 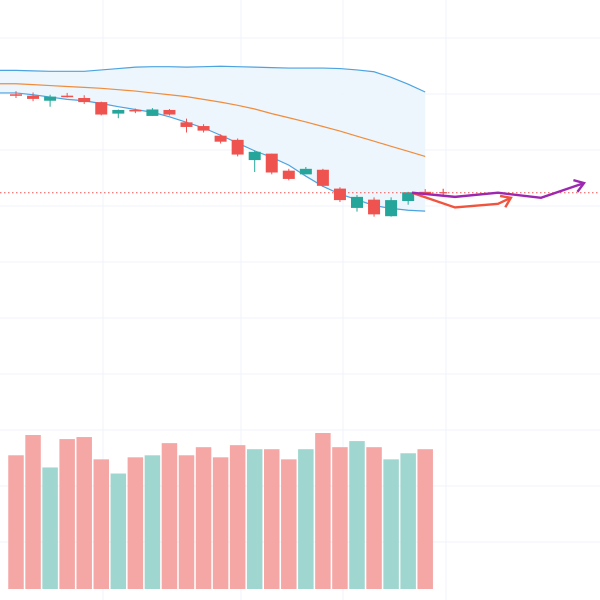 I want to click on candles, so click(x=221, y=154).